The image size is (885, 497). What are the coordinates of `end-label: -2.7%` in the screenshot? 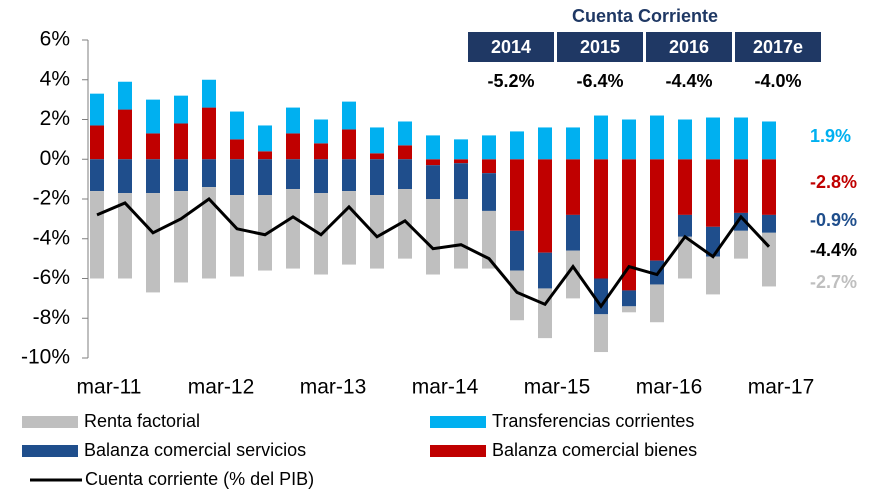 It's located at (833, 282).